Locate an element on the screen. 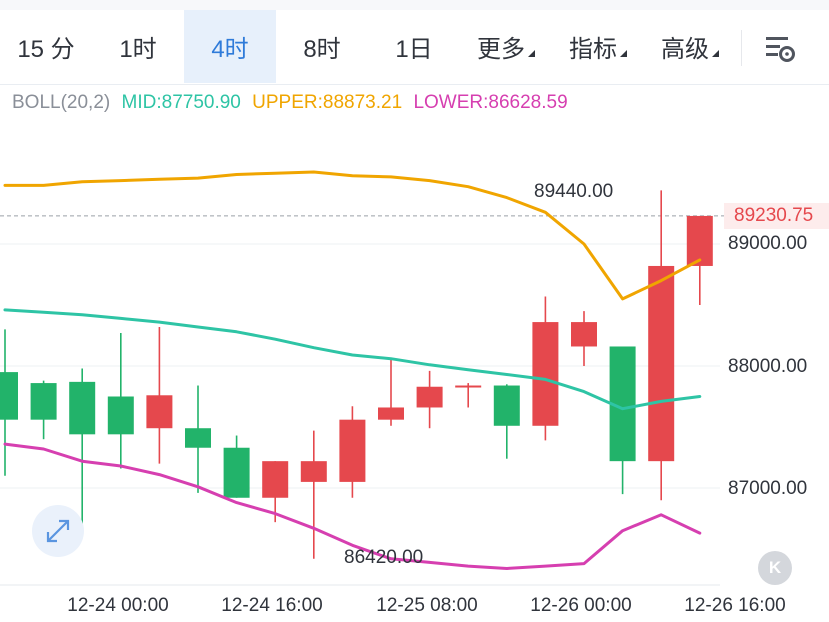  fullscreen-button is located at coordinates (58, 531).